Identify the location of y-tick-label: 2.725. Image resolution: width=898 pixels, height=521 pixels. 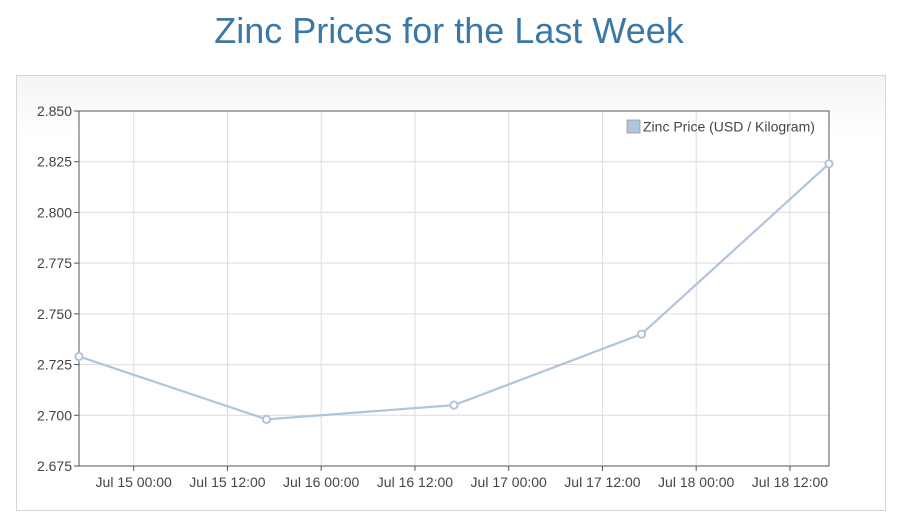
(54, 365).